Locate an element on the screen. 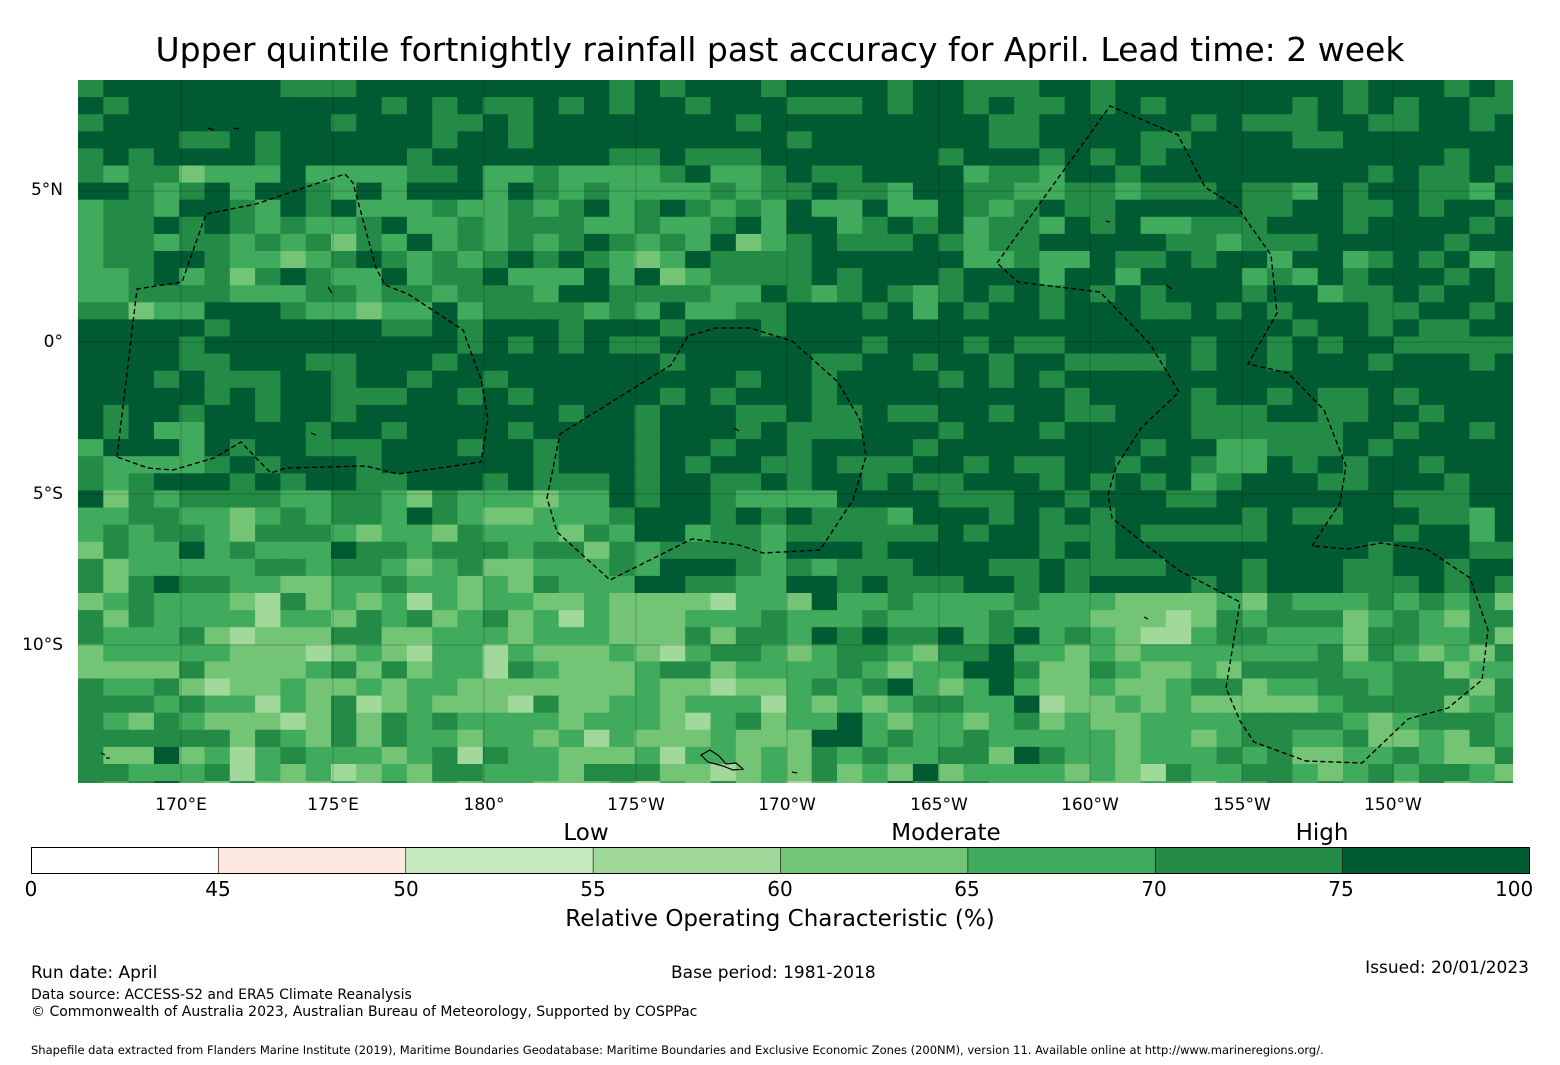 This screenshot has height=1065, width=1560. band-label-high: High is located at coordinates (1322, 833).